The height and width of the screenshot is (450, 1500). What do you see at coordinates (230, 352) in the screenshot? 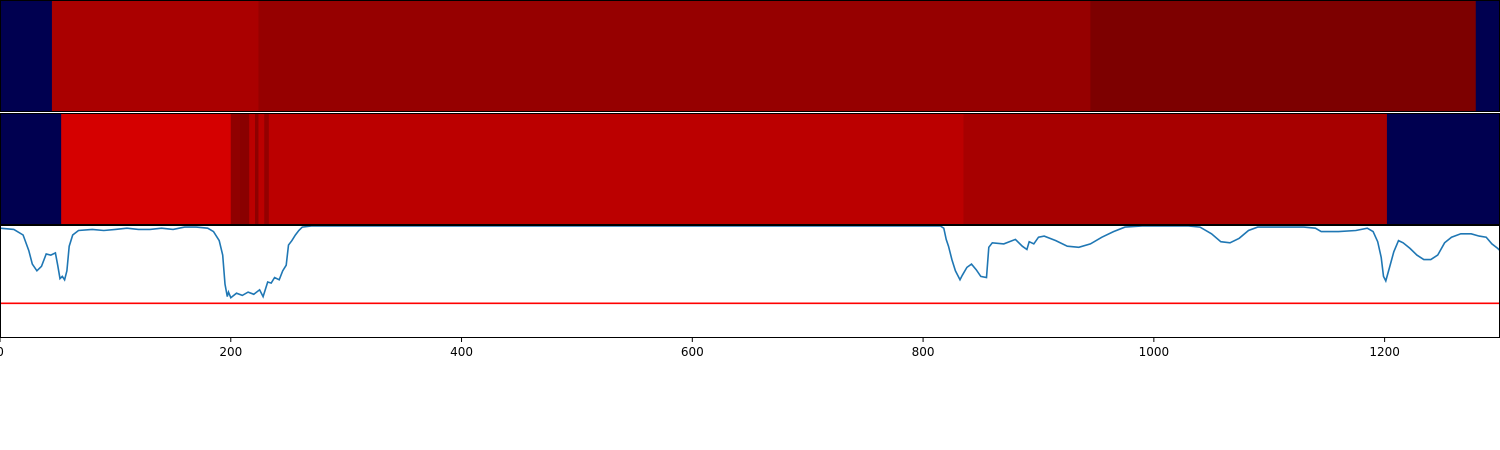
I see `x-tick-label-1: 200` at bounding box center [230, 352].